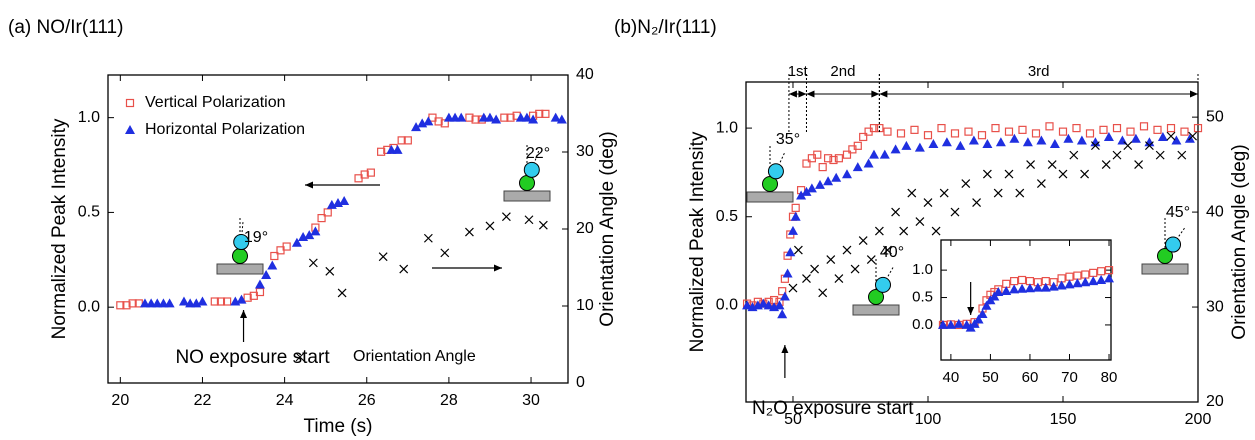 The width and height of the screenshot is (1255, 440). I want to click on legend-label: Horizontal Polarization, so click(225, 129).